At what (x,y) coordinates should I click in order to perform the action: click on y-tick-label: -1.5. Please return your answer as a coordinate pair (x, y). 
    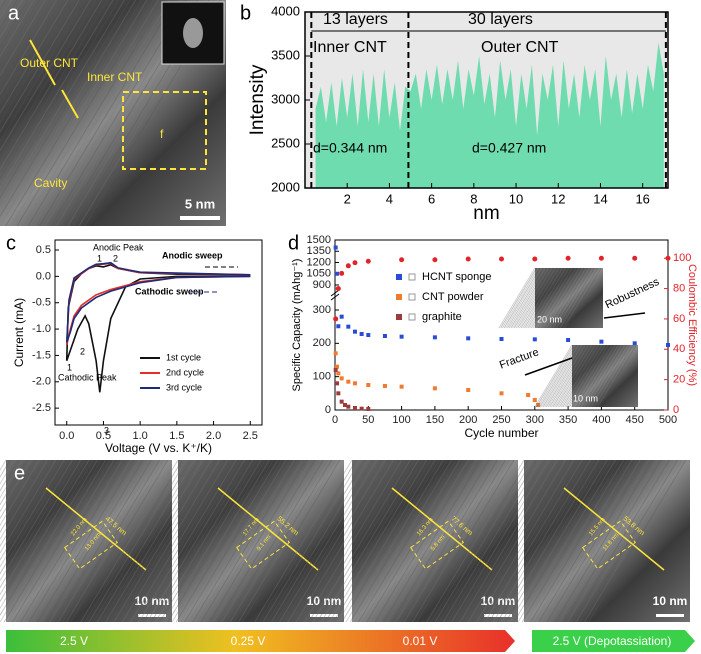
    Looking at the image, I should click on (41, 355).